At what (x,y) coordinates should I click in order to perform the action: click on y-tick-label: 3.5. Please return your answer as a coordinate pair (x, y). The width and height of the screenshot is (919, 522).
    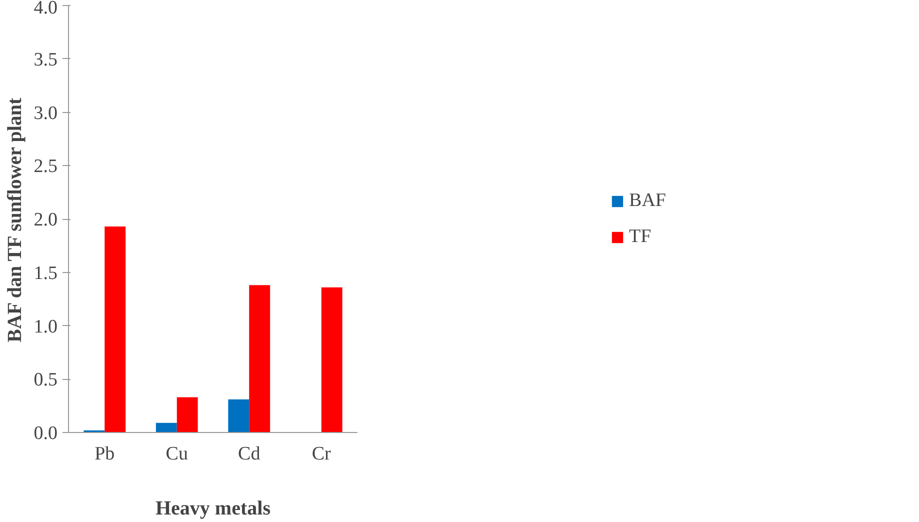
    Looking at the image, I should click on (46, 59).